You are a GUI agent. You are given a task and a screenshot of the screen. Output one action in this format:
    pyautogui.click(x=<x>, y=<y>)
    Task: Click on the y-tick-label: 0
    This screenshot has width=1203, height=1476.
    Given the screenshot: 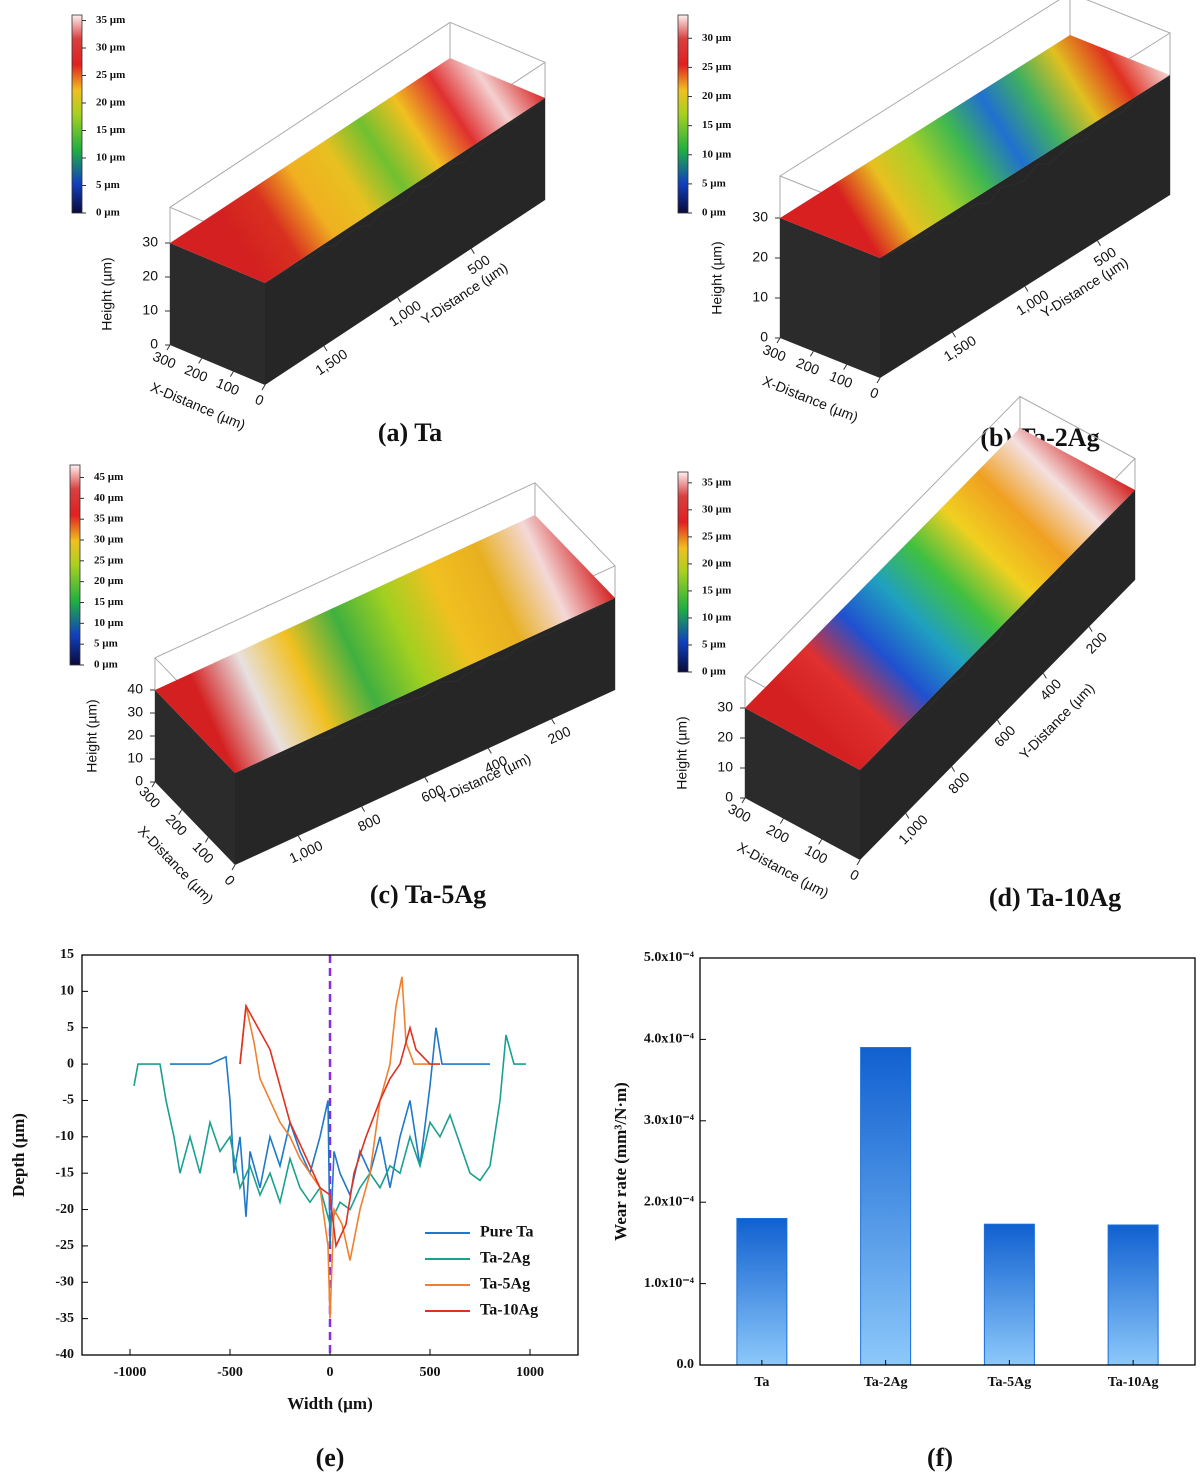 What is the action you would take?
    pyautogui.click(x=70, y=1063)
    